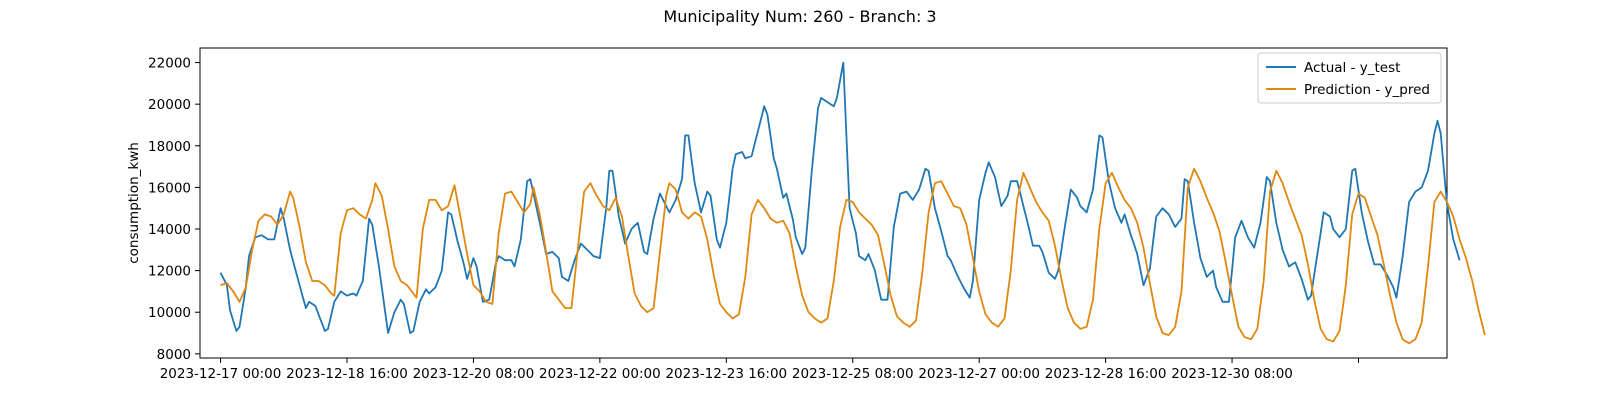  I want to click on y-axis: 8000 10000 12000 14000 16000 18000 20000 22000, so click(174, 209).